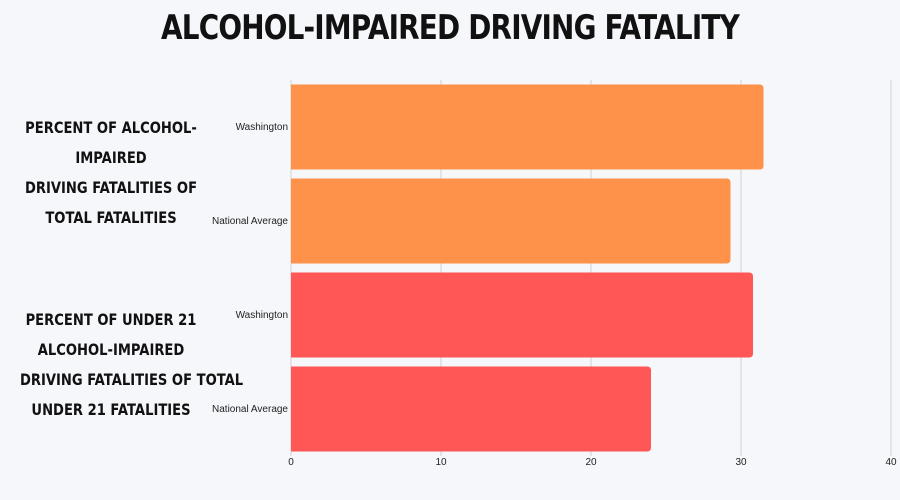  I want to click on x-tick-label: 0, so click(291, 462).